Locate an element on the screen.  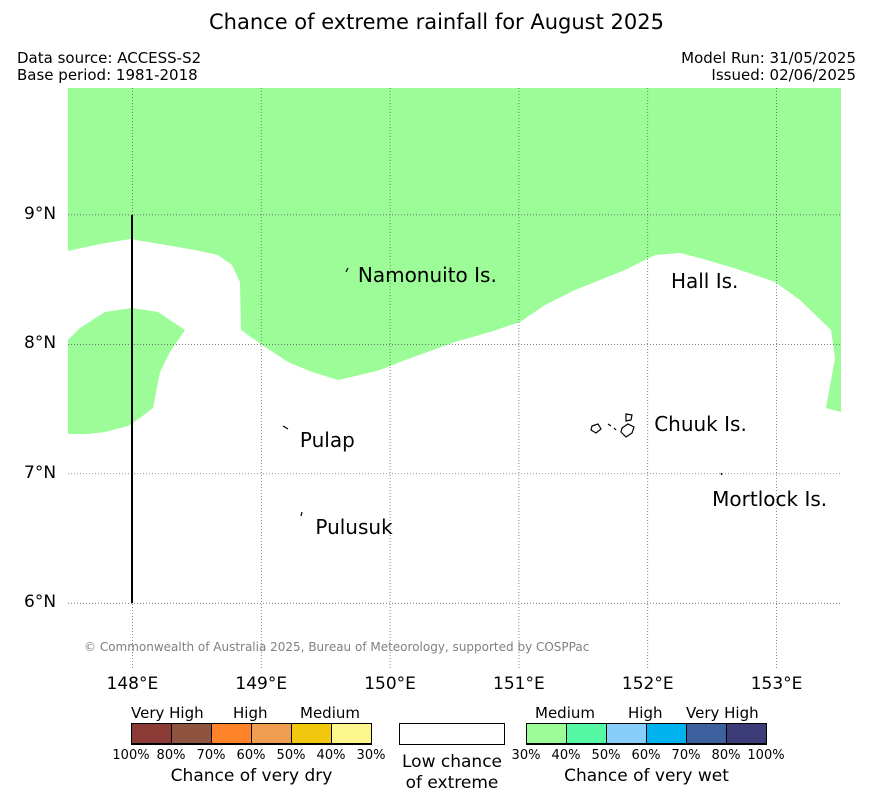
longitude-label: 149°E is located at coordinates (261, 684).